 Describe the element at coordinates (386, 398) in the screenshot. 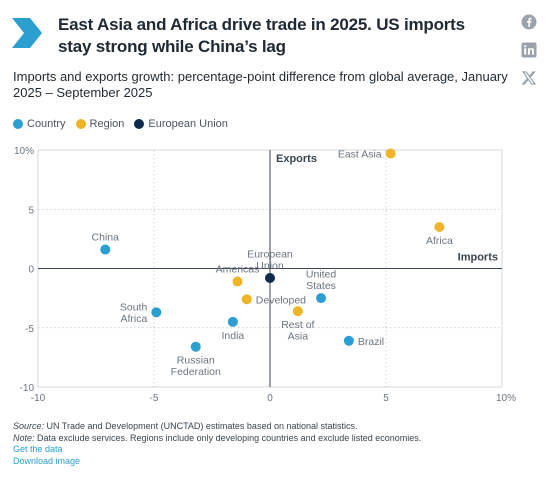

I see `x-tick-label: 5` at that location.